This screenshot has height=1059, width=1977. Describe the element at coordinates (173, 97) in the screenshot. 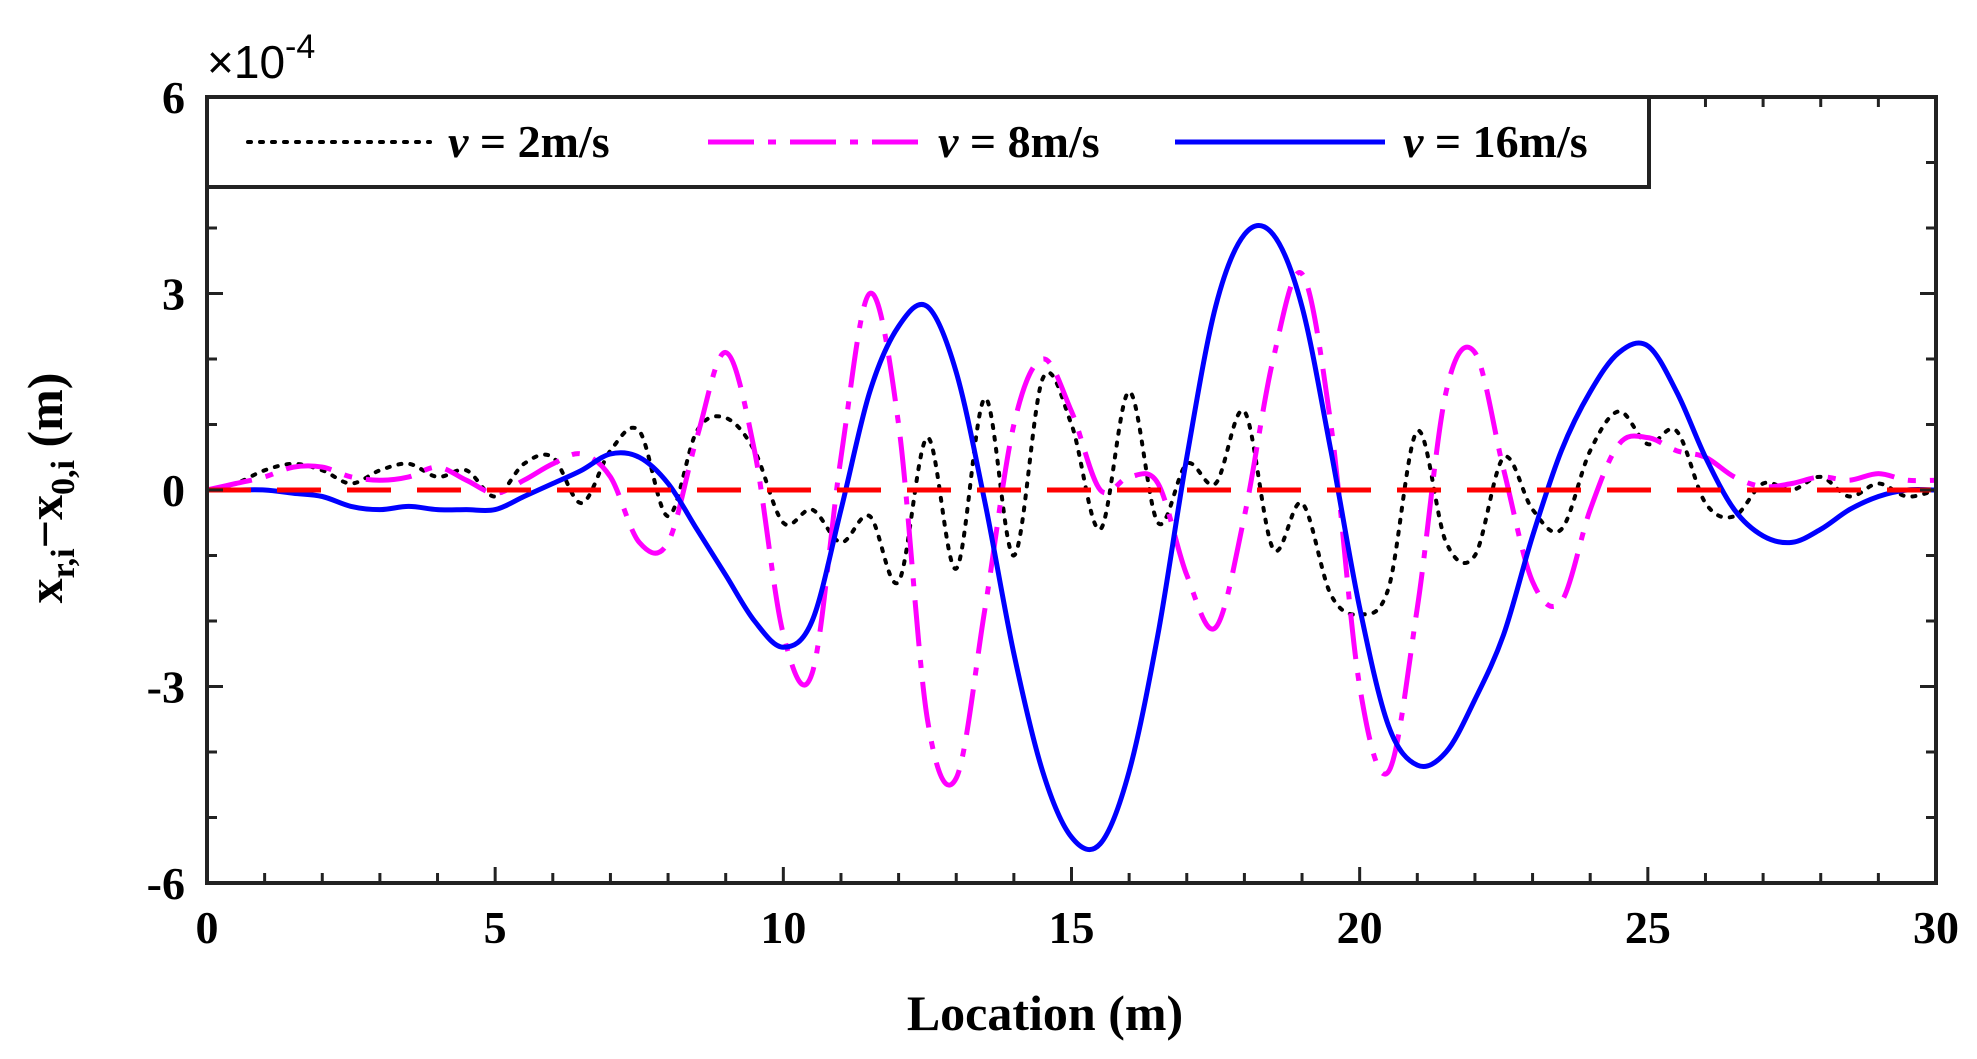

I see `y-tick-label: 6` at that location.